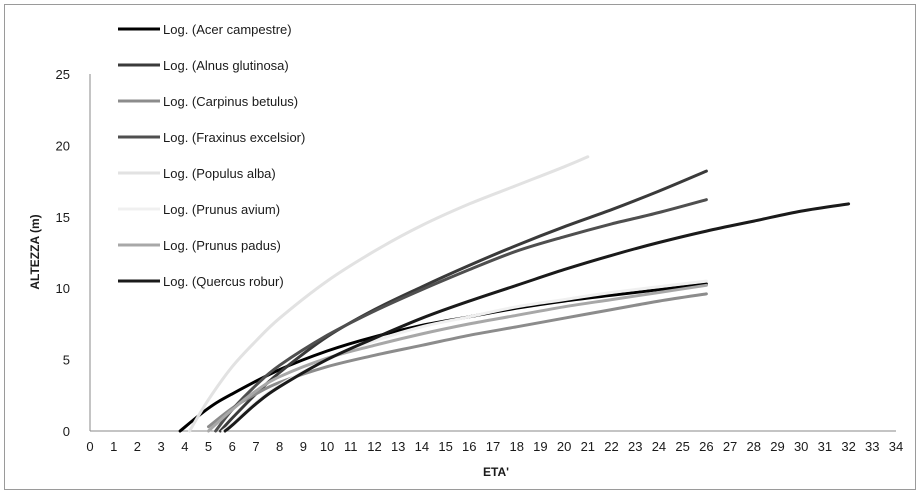 The width and height of the screenshot is (920, 494). Describe the element at coordinates (226, 65) in the screenshot. I see `legend-label: Log. (Alnus glutinosa)` at that location.